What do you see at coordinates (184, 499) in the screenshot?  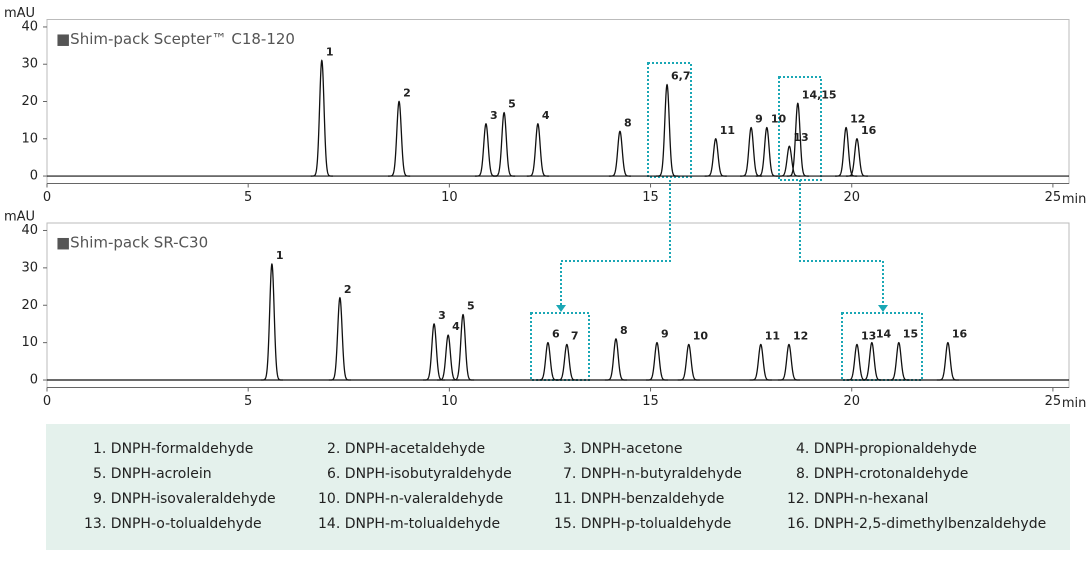 I see `compound-name: 9. DNPH-isovaleraldehyde` at bounding box center [184, 499].